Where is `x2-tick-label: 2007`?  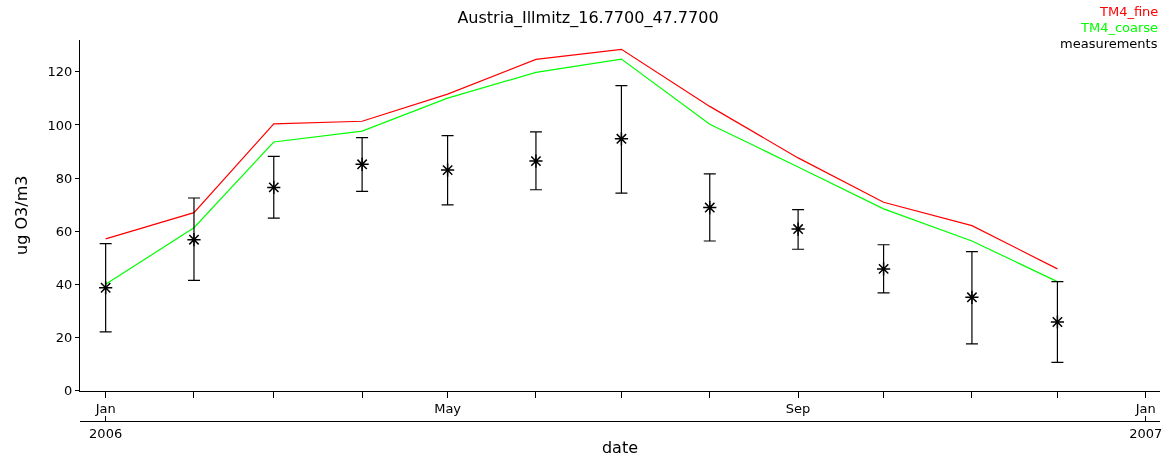 x2-tick-label: 2007 is located at coordinates (1146, 433).